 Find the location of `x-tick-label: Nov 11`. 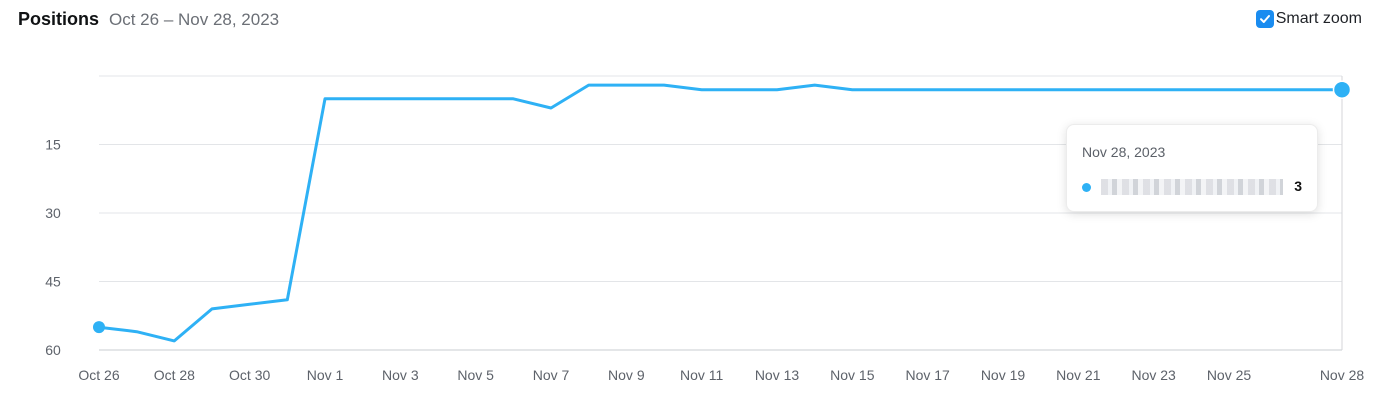

x-tick-label: Nov 11 is located at coordinates (702, 375).